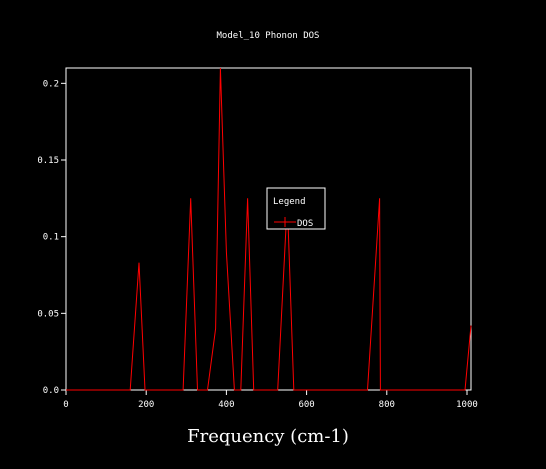 Image resolution: width=546 pixels, height=469 pixels. Describe the element at coordinates (268, 36) in the screenshot. I see `chart-title: Model_10 Phonon DOS` at that location.